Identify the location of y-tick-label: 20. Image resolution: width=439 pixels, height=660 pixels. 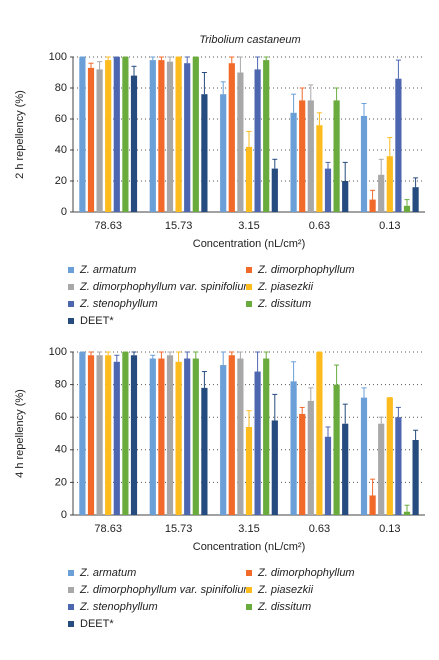
(61, 181).